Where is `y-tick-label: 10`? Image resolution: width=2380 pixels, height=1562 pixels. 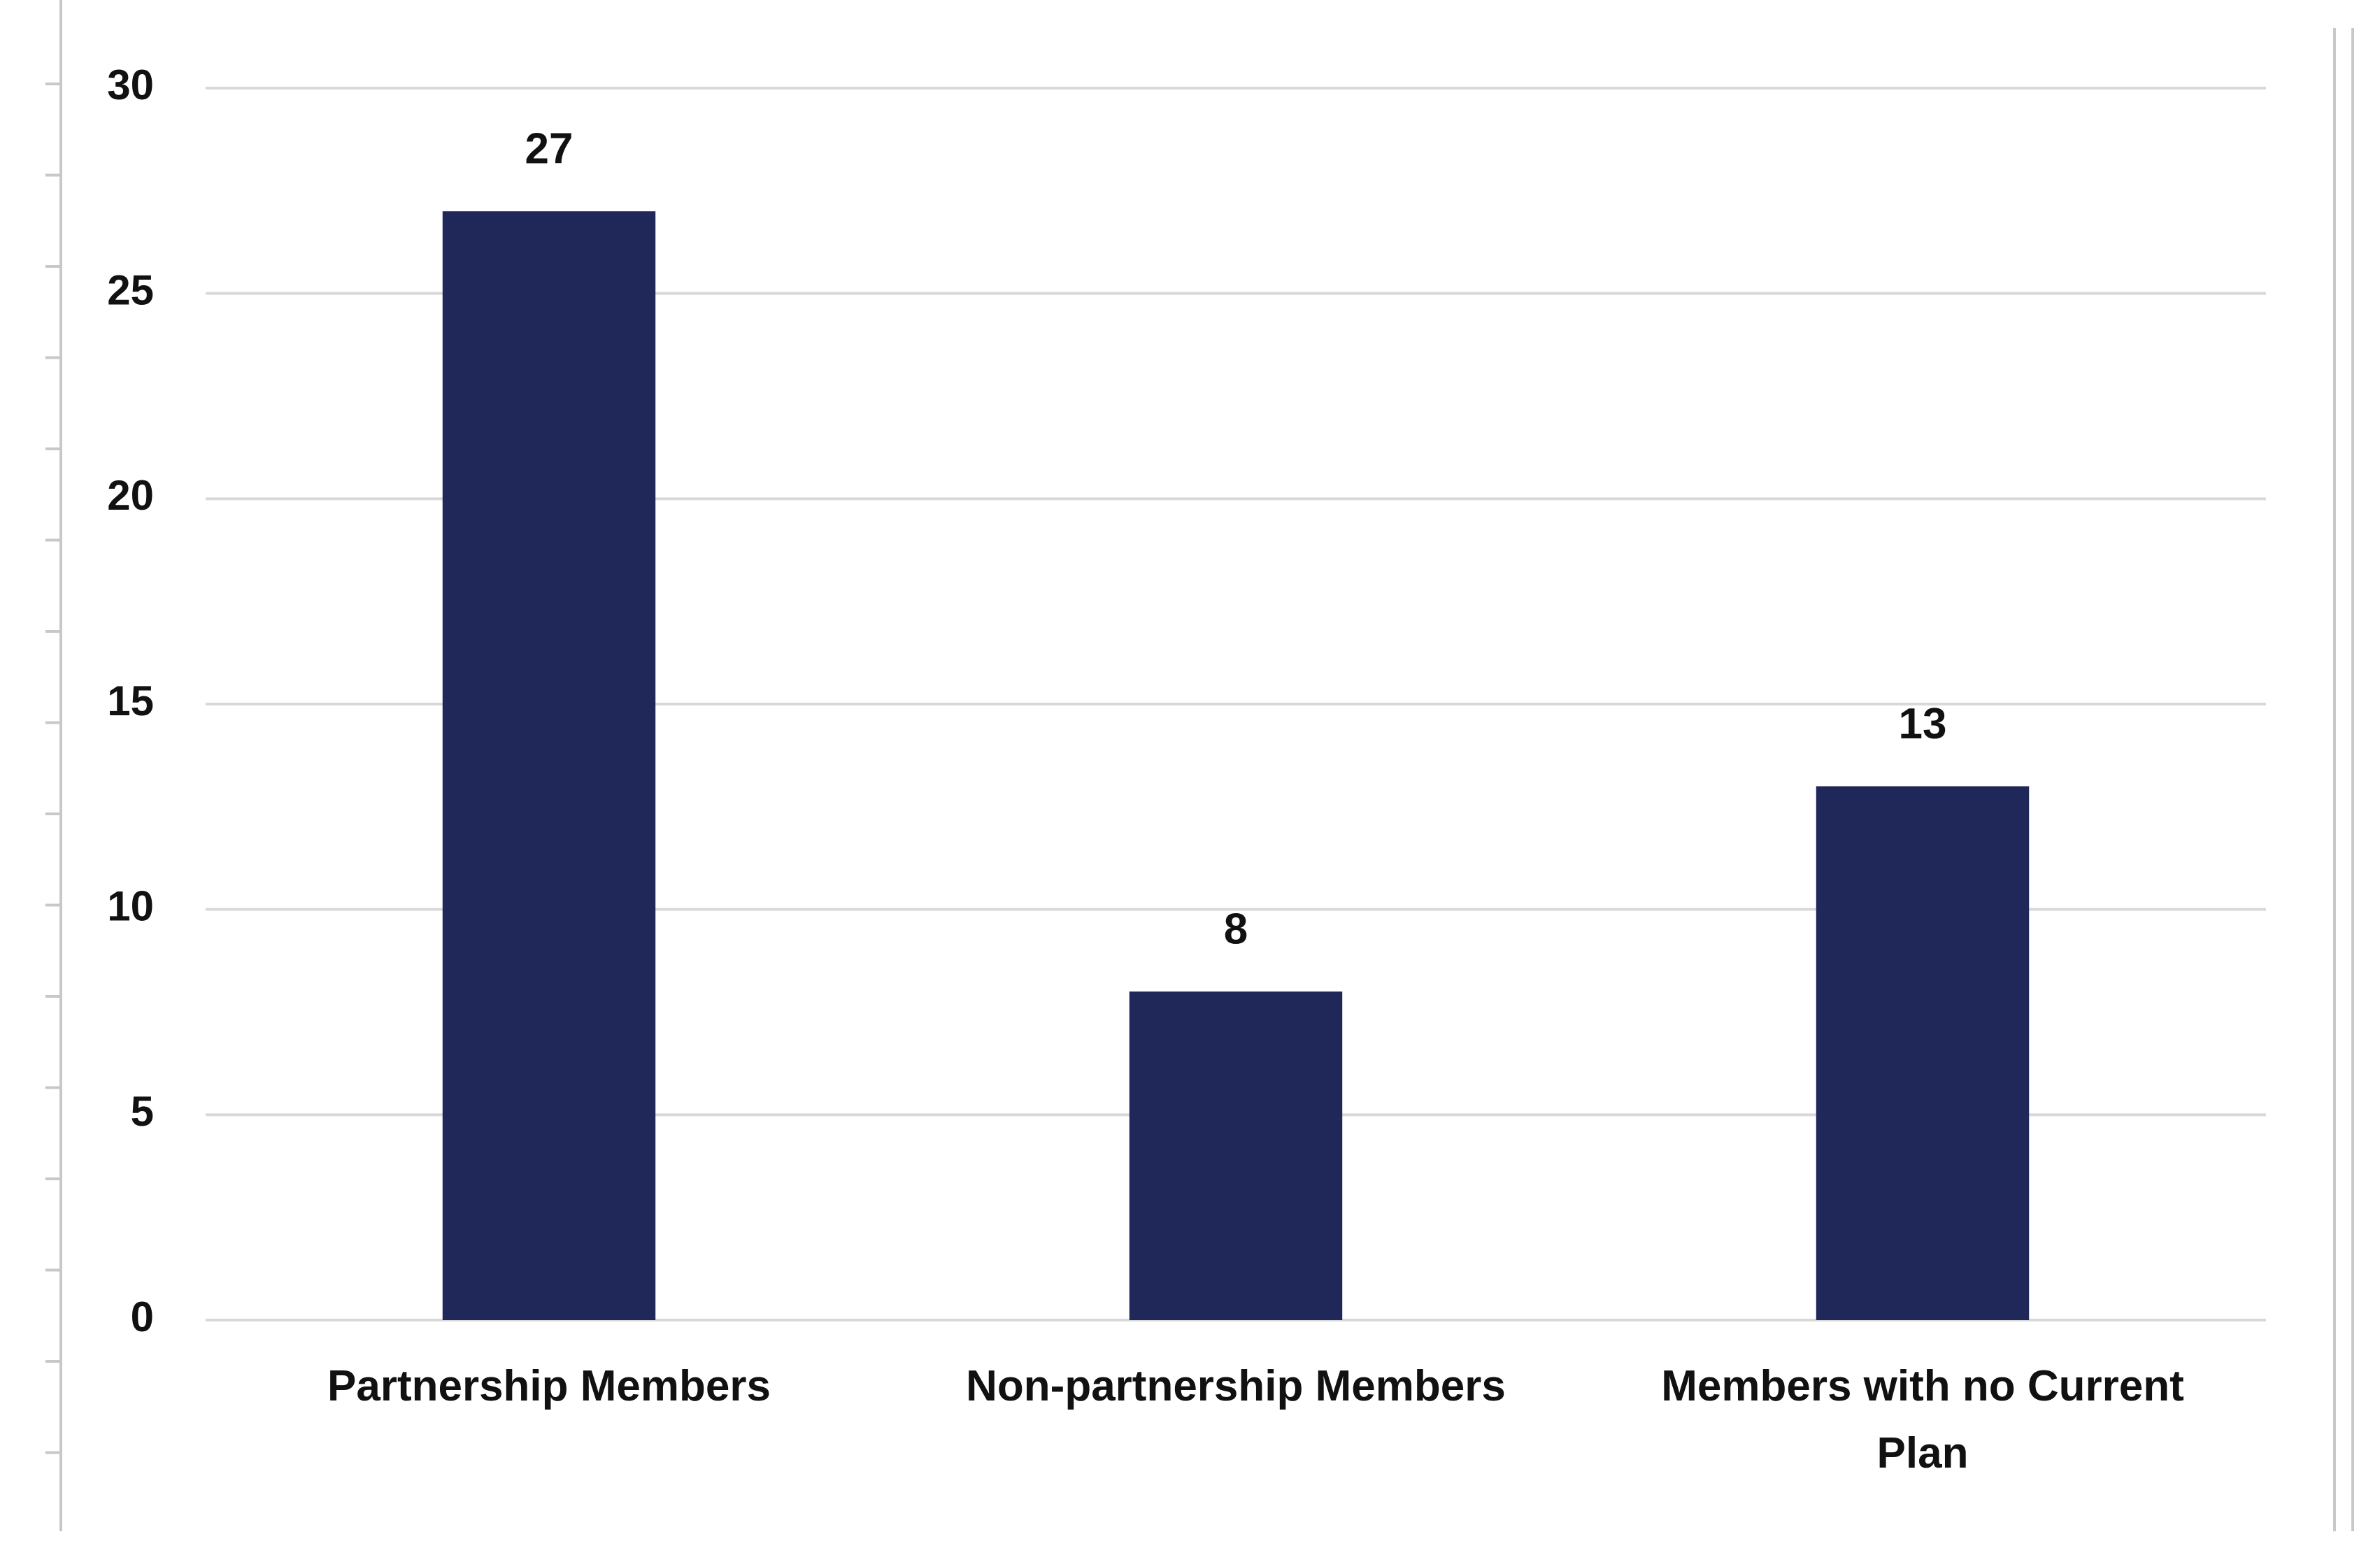
y-tick-label: 10 is located at coordinates (130, 906).